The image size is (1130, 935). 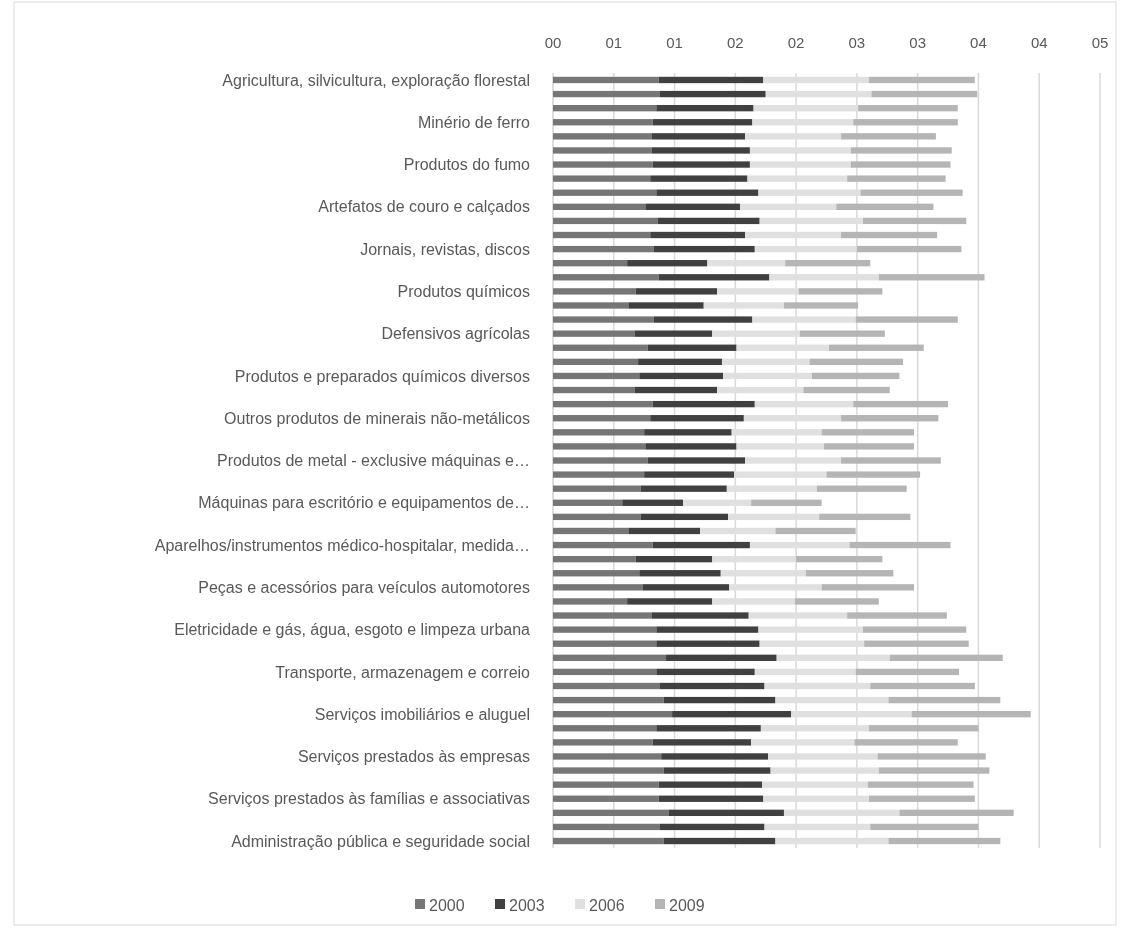 What do you see at coordinates (447, 905) in the screenshot?
I see `legend-label: 2000` at bounding box center [447, 905].